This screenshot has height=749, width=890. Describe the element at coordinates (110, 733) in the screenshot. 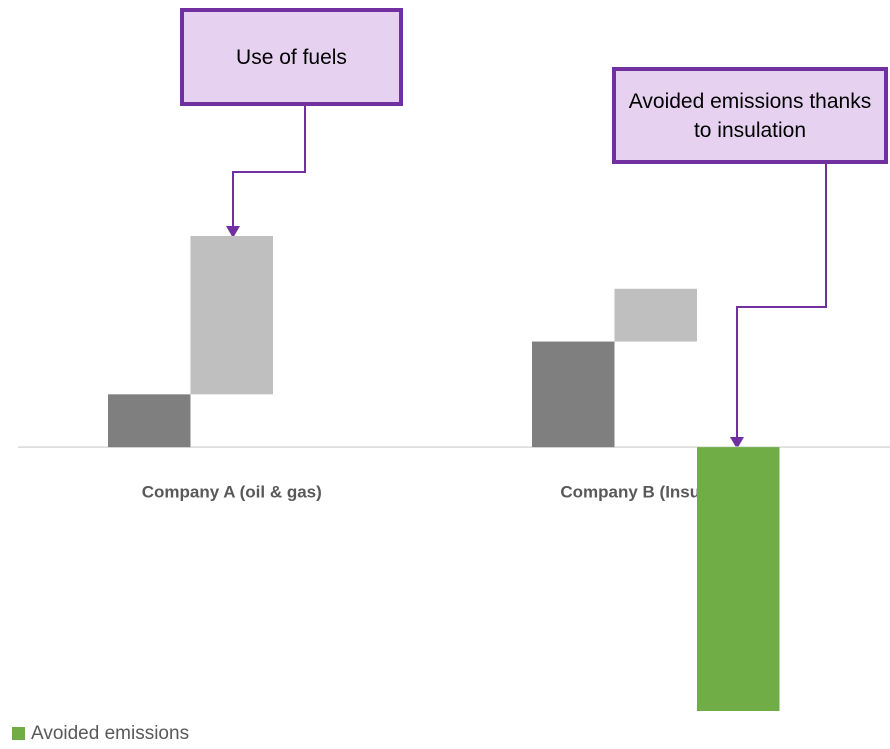

I see `legend-label: Avoided emissions` at that location.